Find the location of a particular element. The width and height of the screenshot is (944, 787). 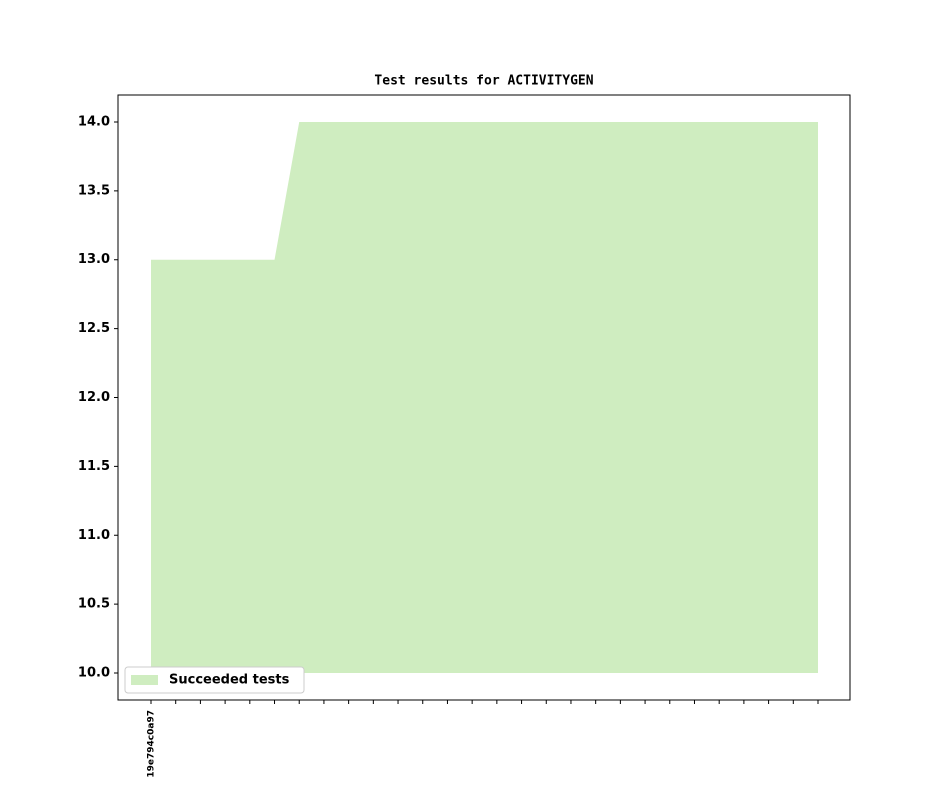

y-tick-label: 10.0 is located at coordinates (94, 673).